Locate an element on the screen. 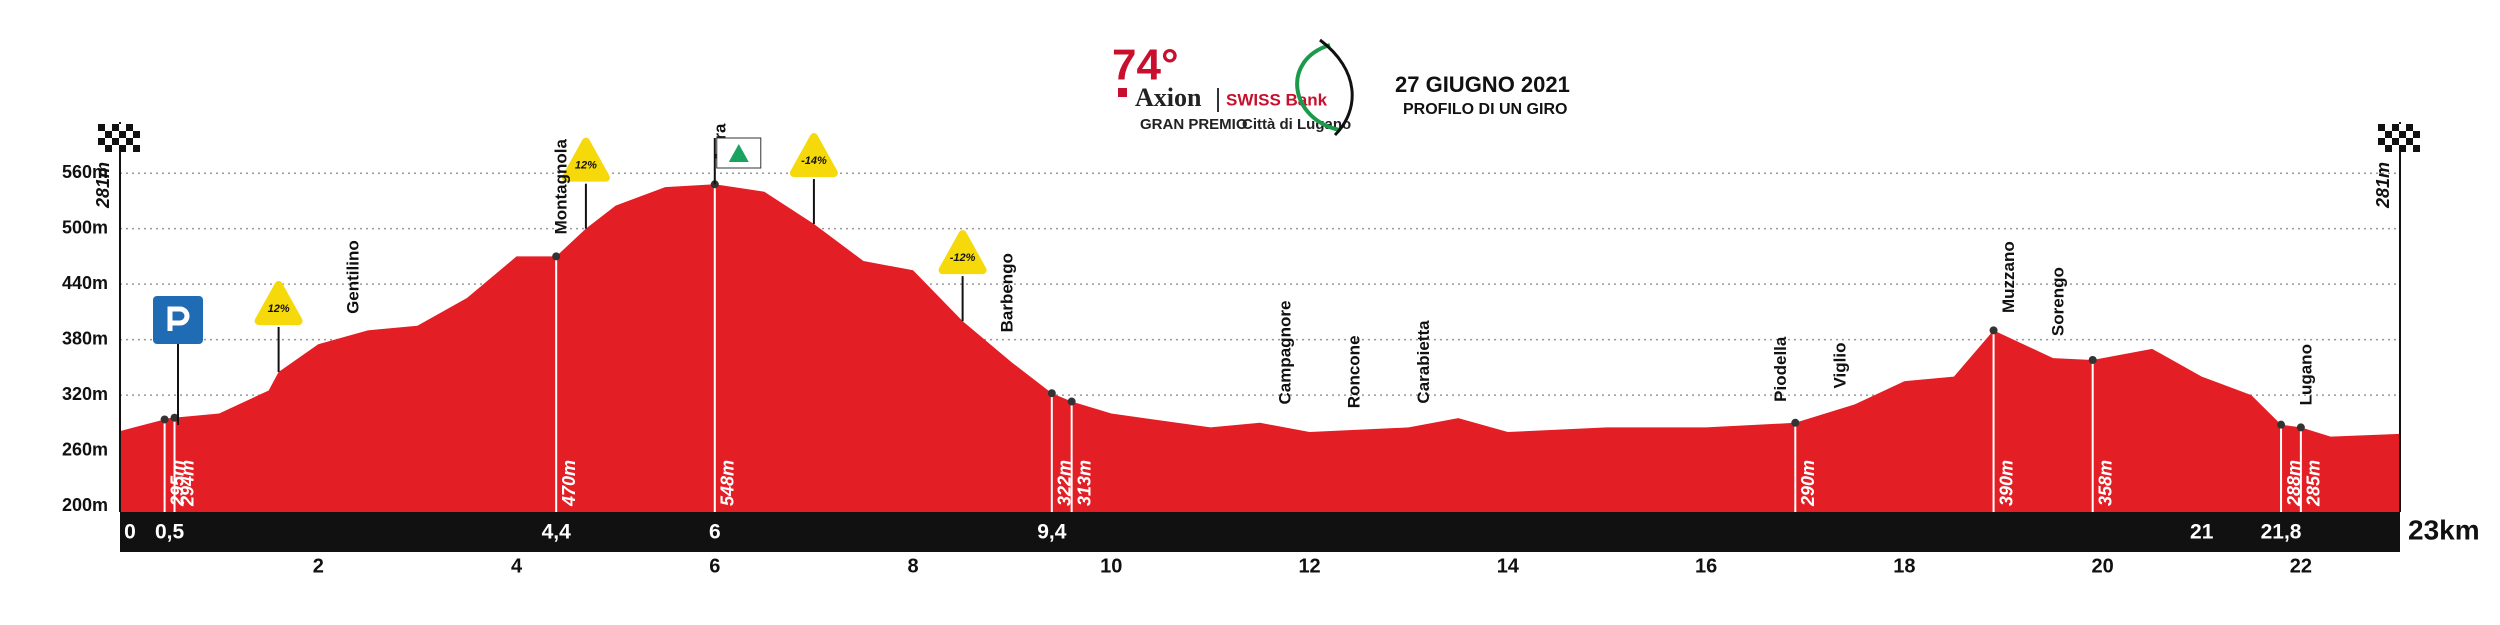 The height and width of the screenshot is (625, 2500). x-tick-label: 22 is located at coordinates (2301, 566).